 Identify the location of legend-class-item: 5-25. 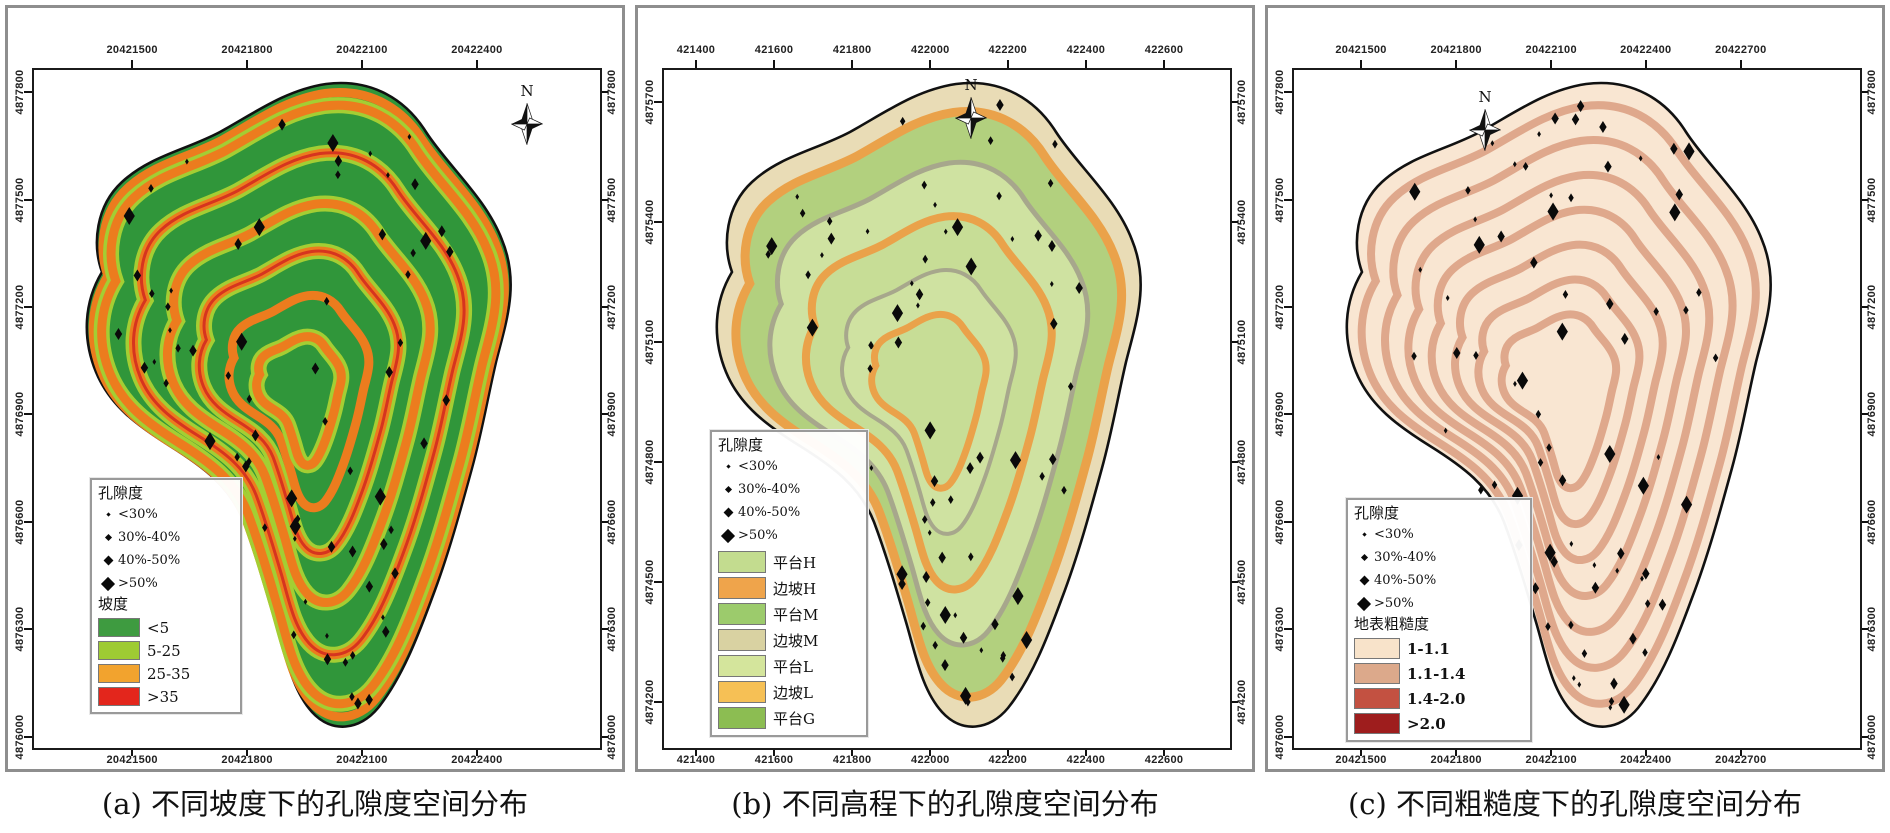
(166, 650).